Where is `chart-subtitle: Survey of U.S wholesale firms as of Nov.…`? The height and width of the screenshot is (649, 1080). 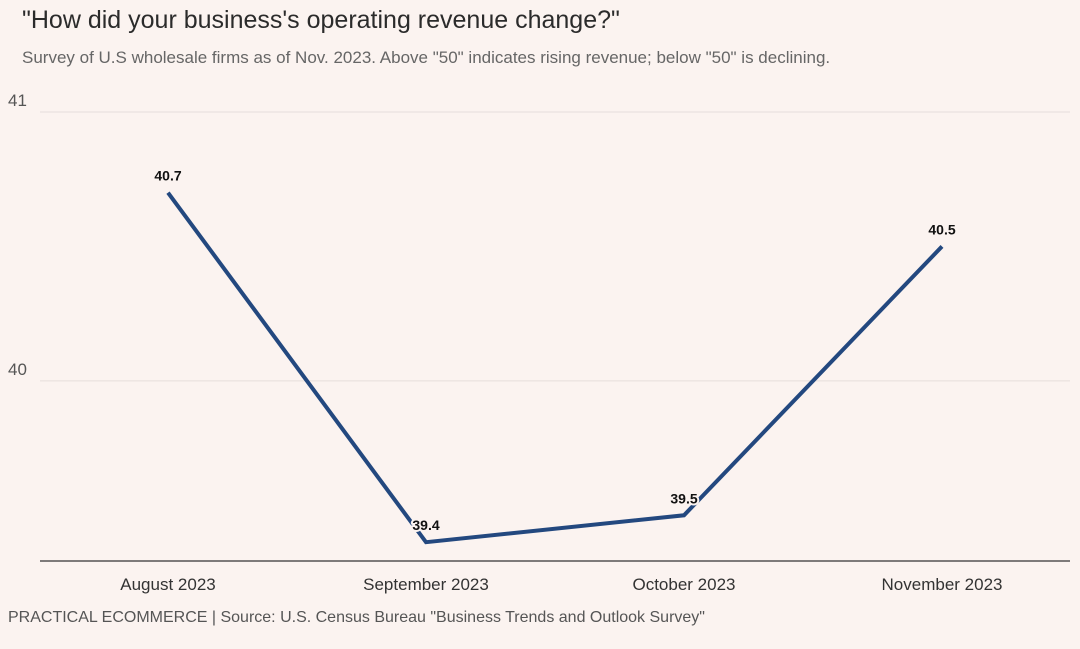
chart-subtitle: Survey of U.S wholesale firms as of Nov.… is located at coordinates (426, 57).